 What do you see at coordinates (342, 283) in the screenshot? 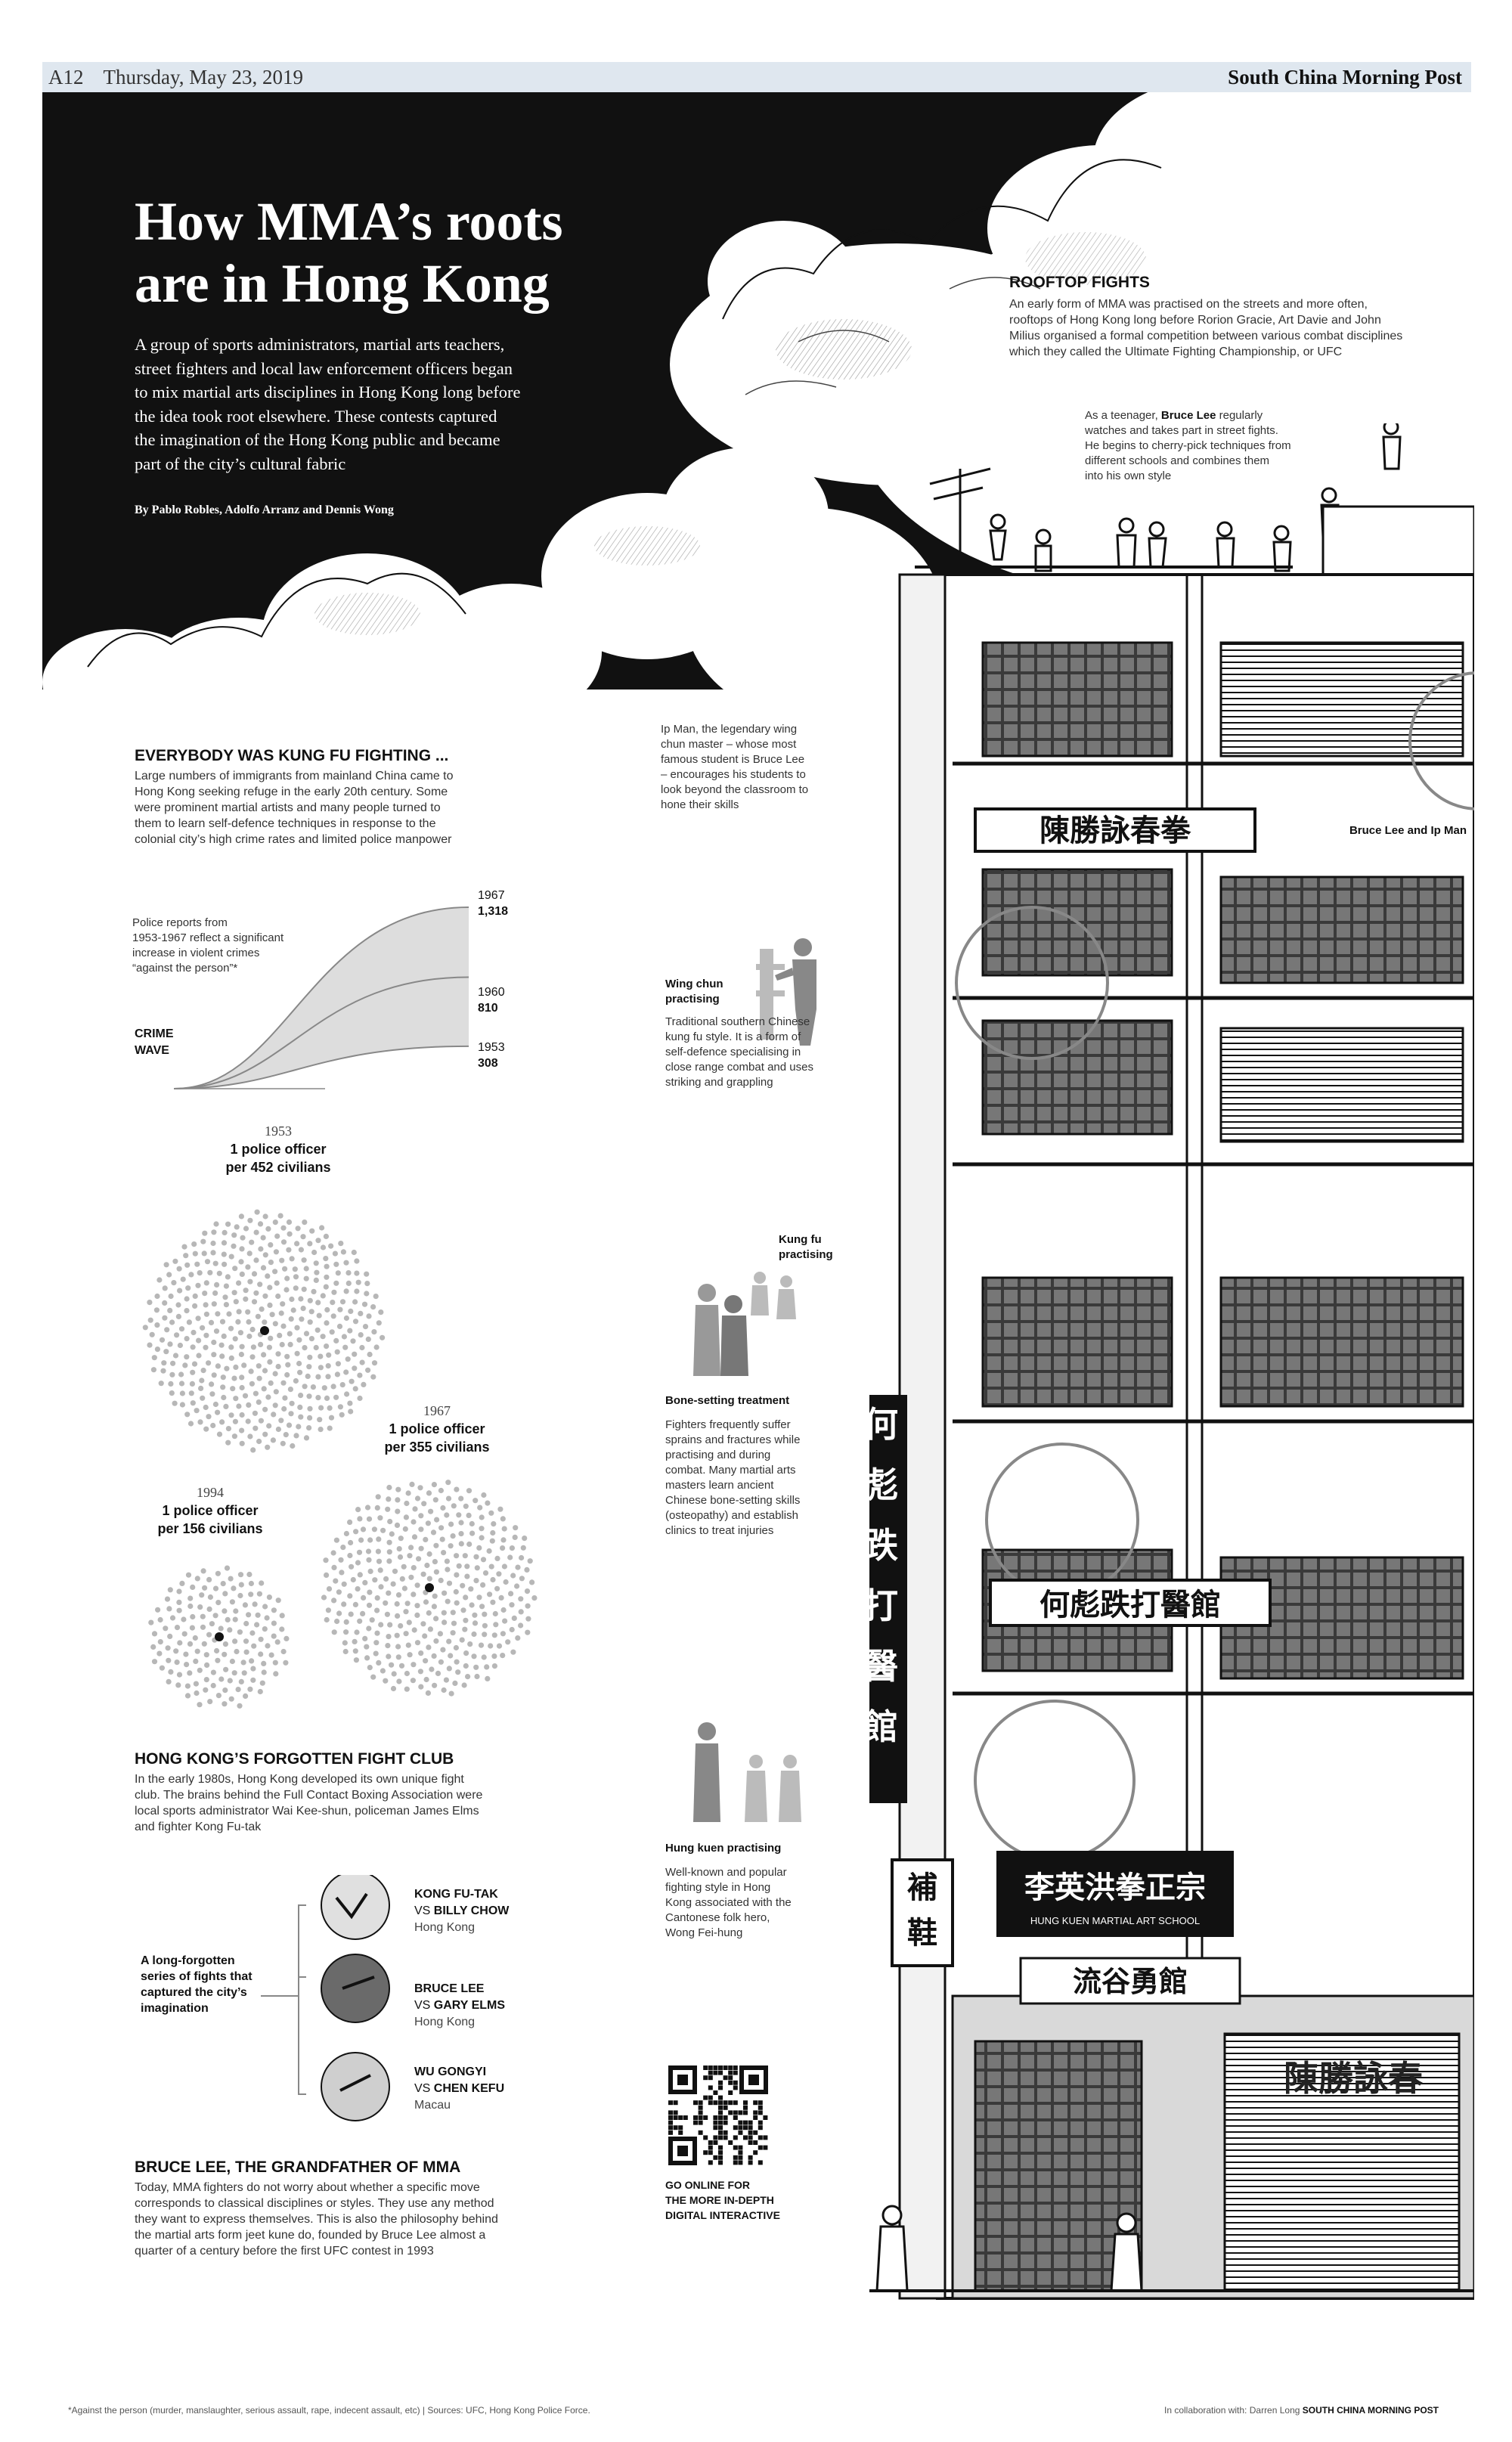
I see `title-line-2: are in Hong Kong` at bounding box center [342, 283].